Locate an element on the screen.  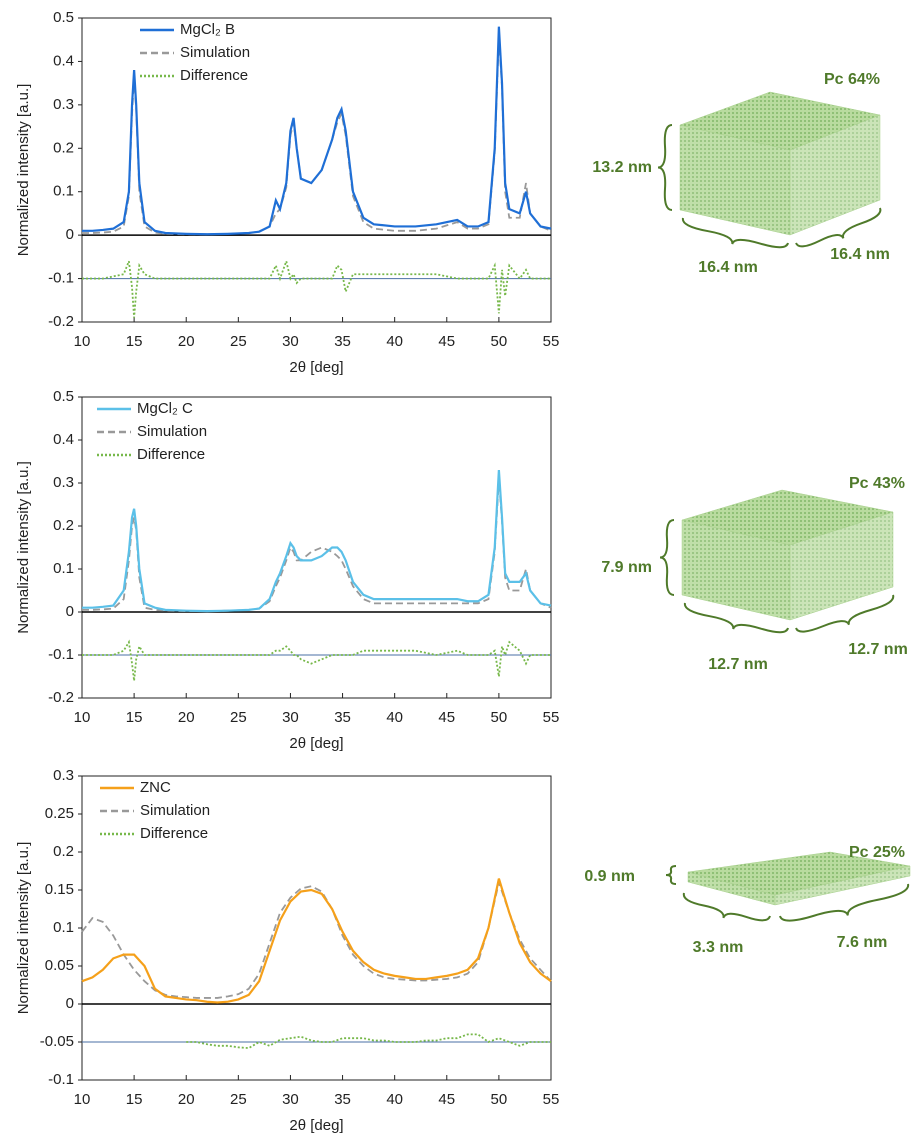
crystal-label: 7.9 nm is located at coordinates (626, 567).